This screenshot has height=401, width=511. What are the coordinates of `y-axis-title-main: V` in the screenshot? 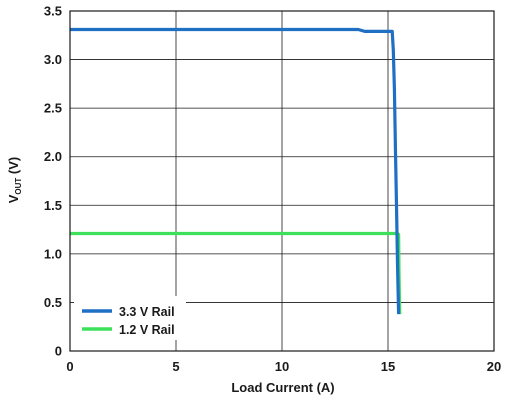 It's located at (13, 198).